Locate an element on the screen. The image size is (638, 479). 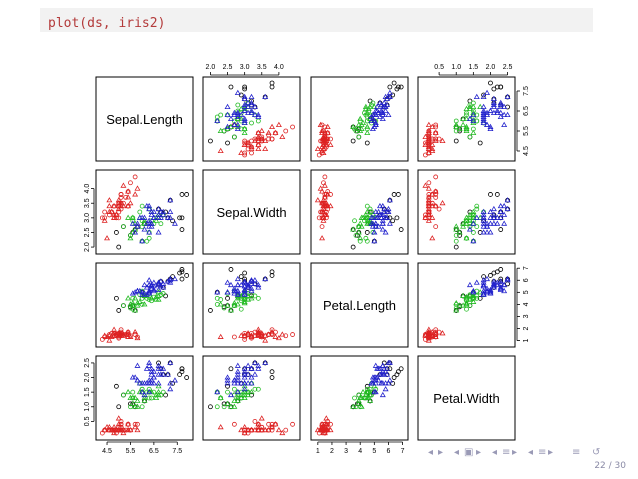
subsection-icon: ≡ is located at coordinates (506, 452).